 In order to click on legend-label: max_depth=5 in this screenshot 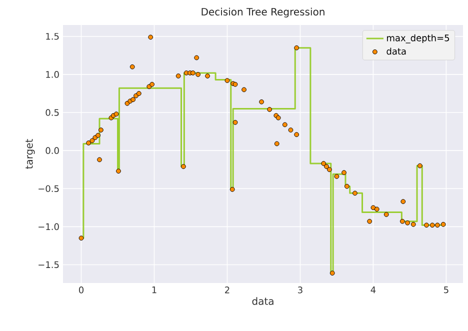, I will do `click(418, 39)`.